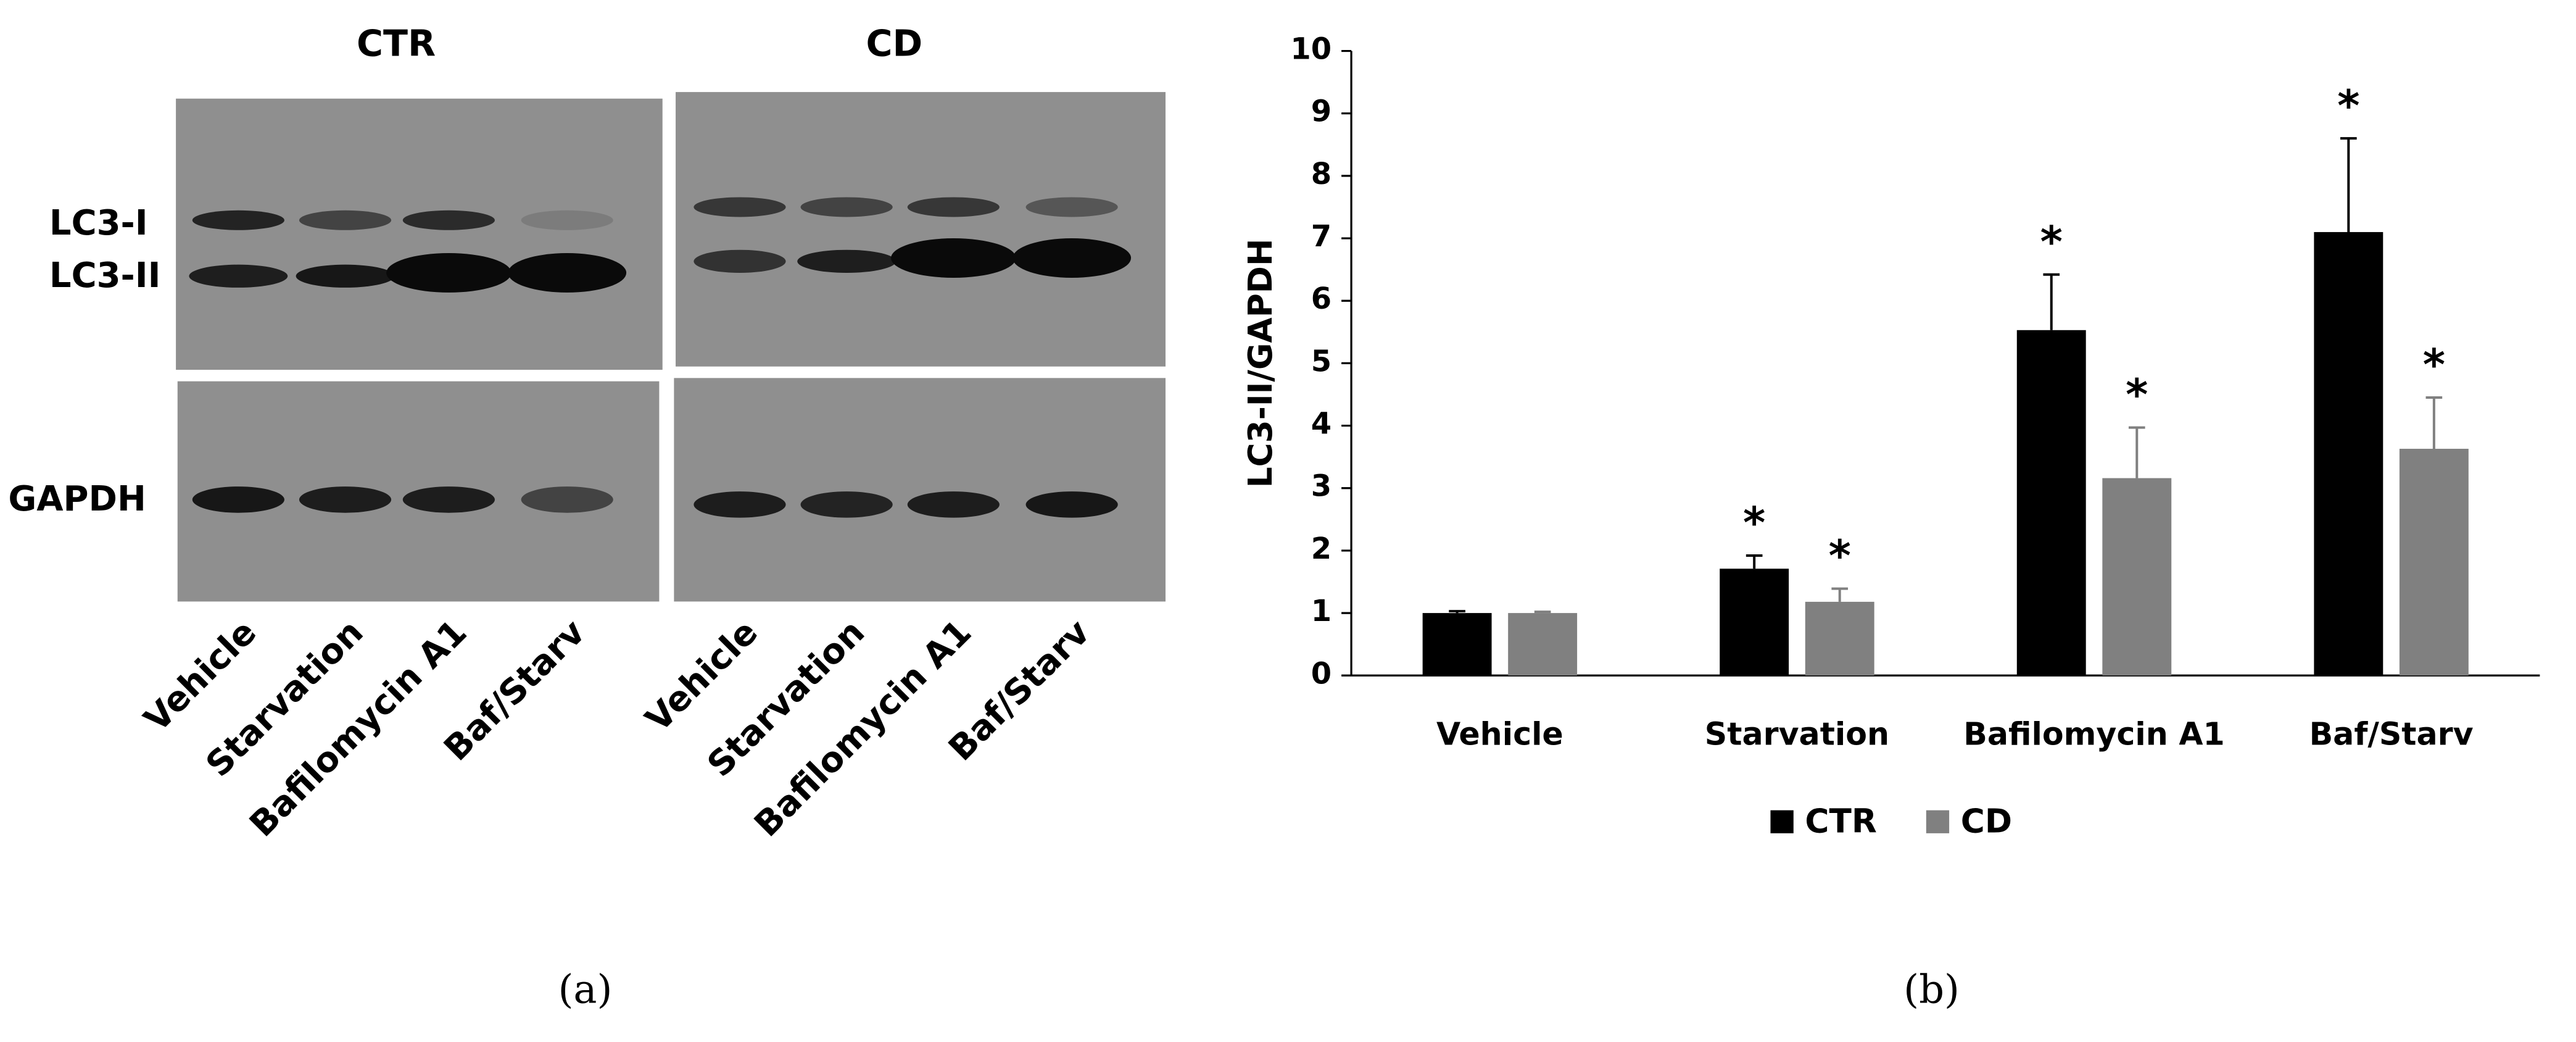 The image size is (2576, 1042). What do you see at coordinates (1321, 112) in the screenshot?
I see `y-tick-label: 9` at bounding box center [1321, 112].